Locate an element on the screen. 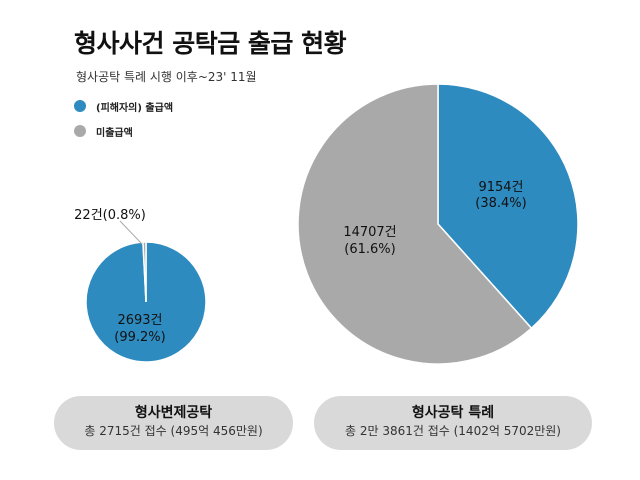 This screenshot has width=640, height=480. legend-swatch-unpaid is located at coordinates (80, 131).